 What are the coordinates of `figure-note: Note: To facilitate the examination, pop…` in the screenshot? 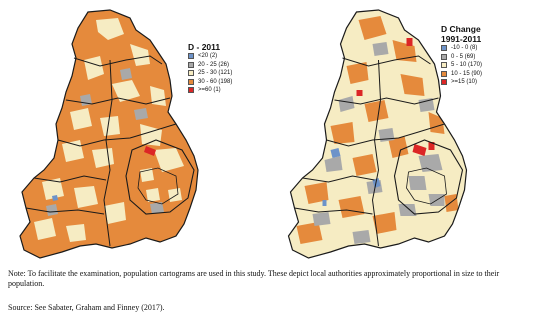 It's located at (254, 278).